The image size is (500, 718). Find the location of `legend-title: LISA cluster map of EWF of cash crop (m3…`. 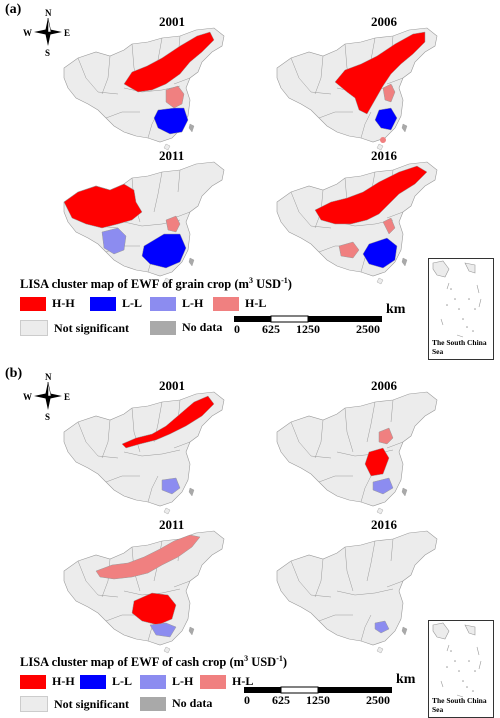

legend-title: LISA cluster map of EWF of cash crop (m3… is located at coordinates (154, 662).